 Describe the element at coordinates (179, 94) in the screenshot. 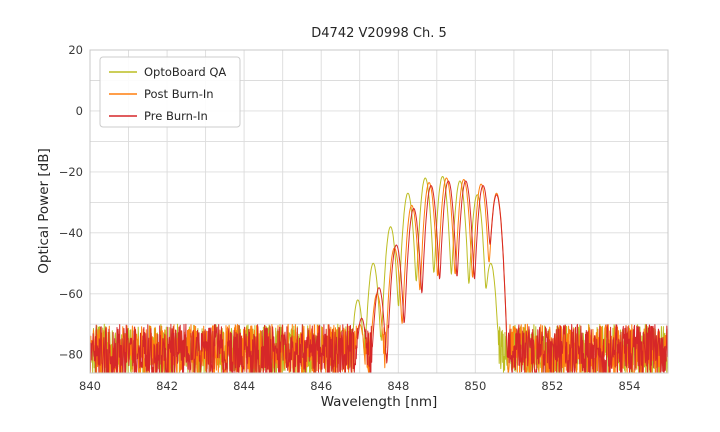

I see `legend-label-post-burn-in: Post Burn-In` at that location.